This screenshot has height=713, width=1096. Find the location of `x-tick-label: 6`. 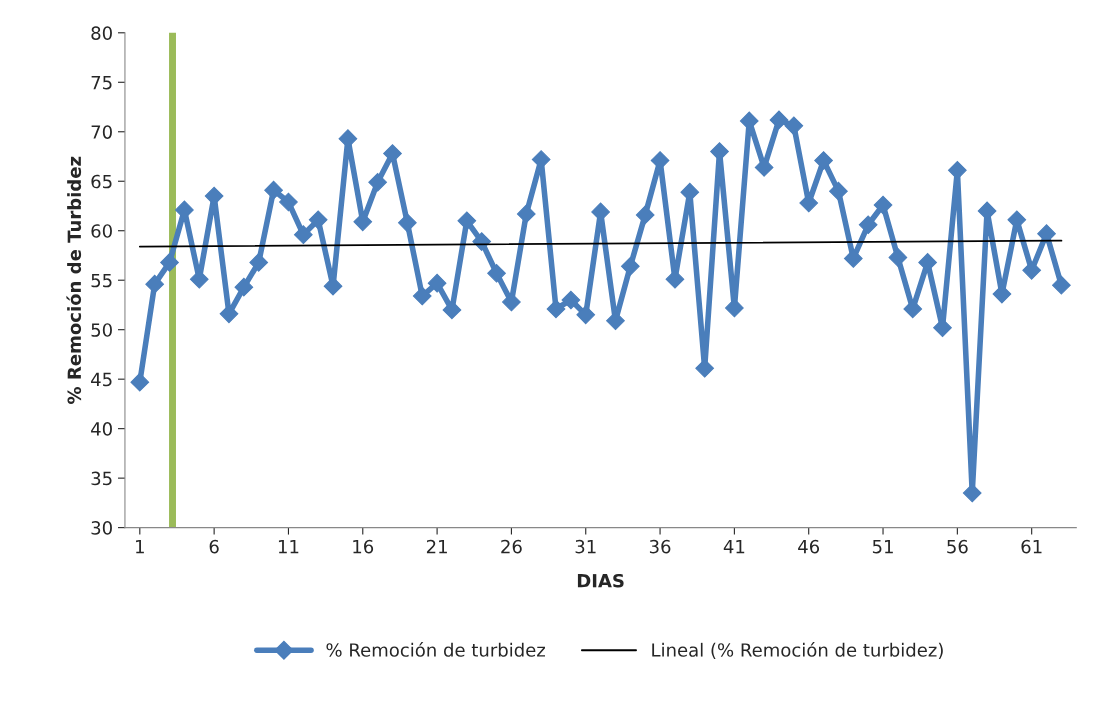

x-tick-label: 6 is located at coordinates (214, 546).